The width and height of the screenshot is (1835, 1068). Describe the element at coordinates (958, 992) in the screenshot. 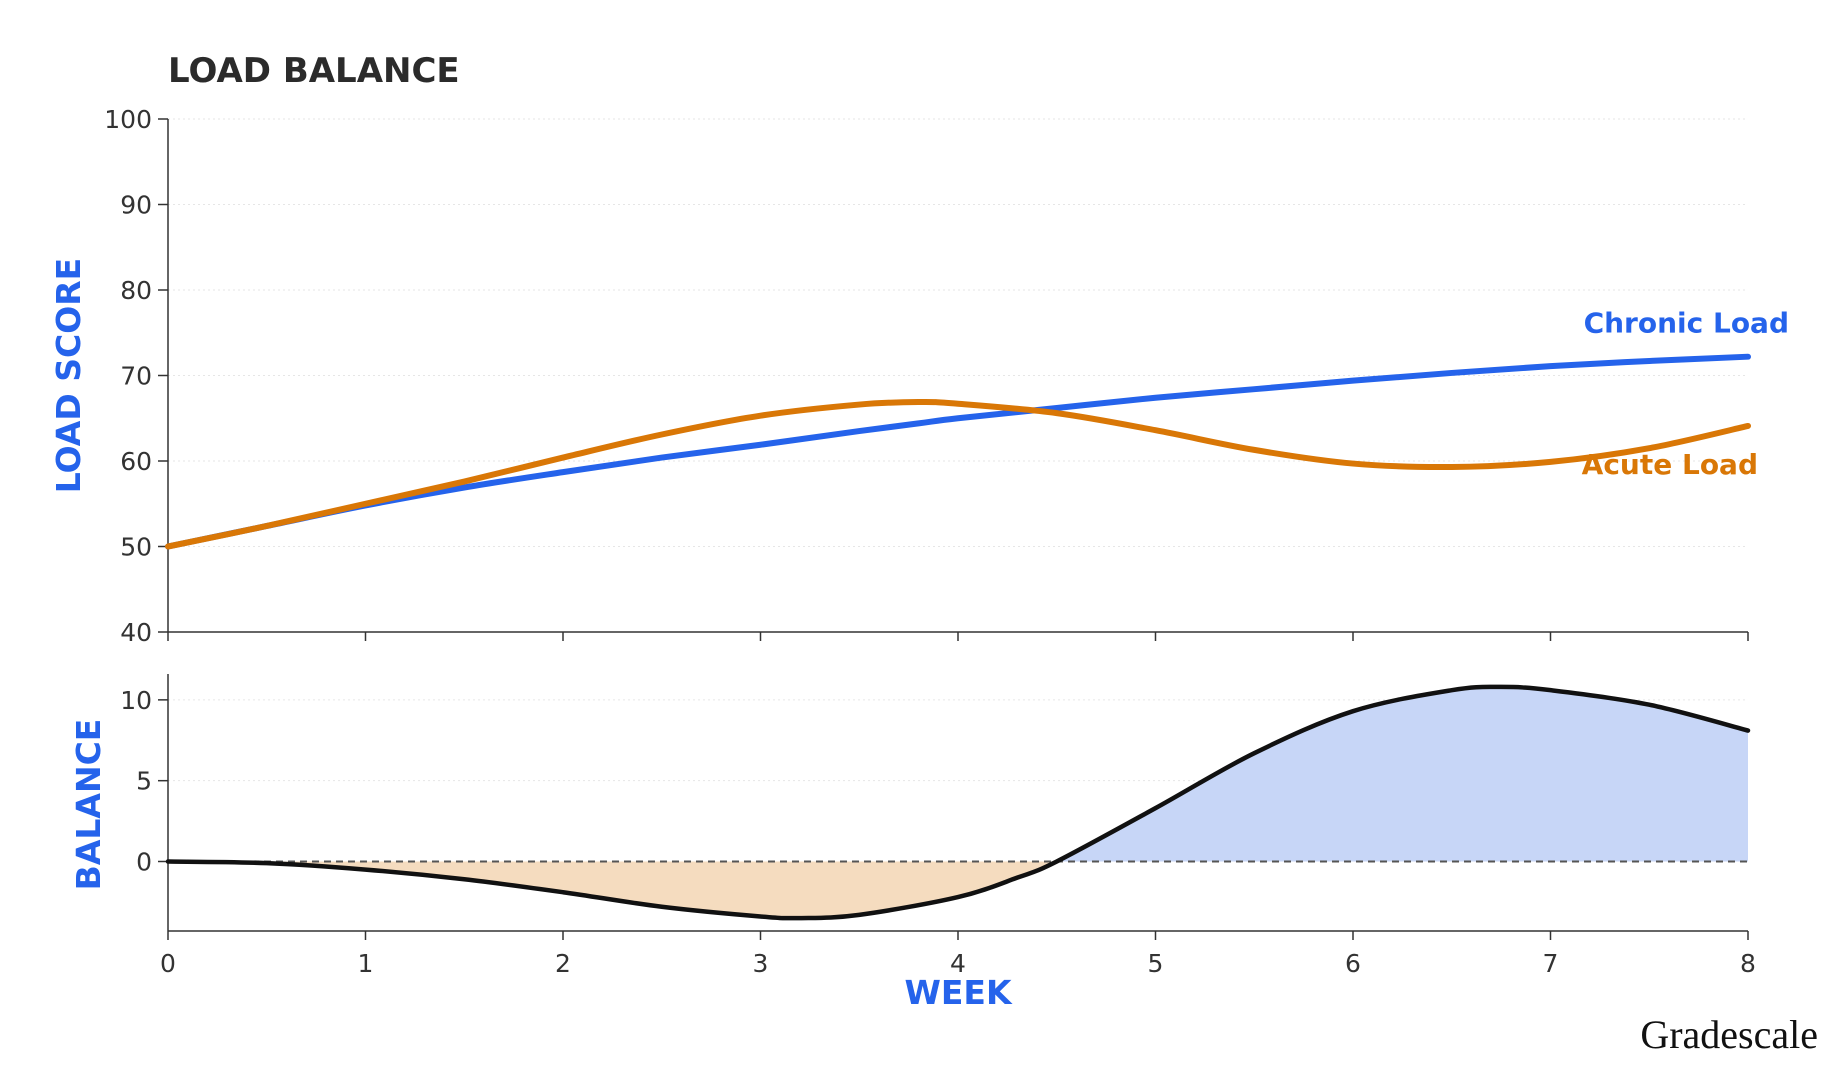

I see `x-axis-label: WEEK` at that location.